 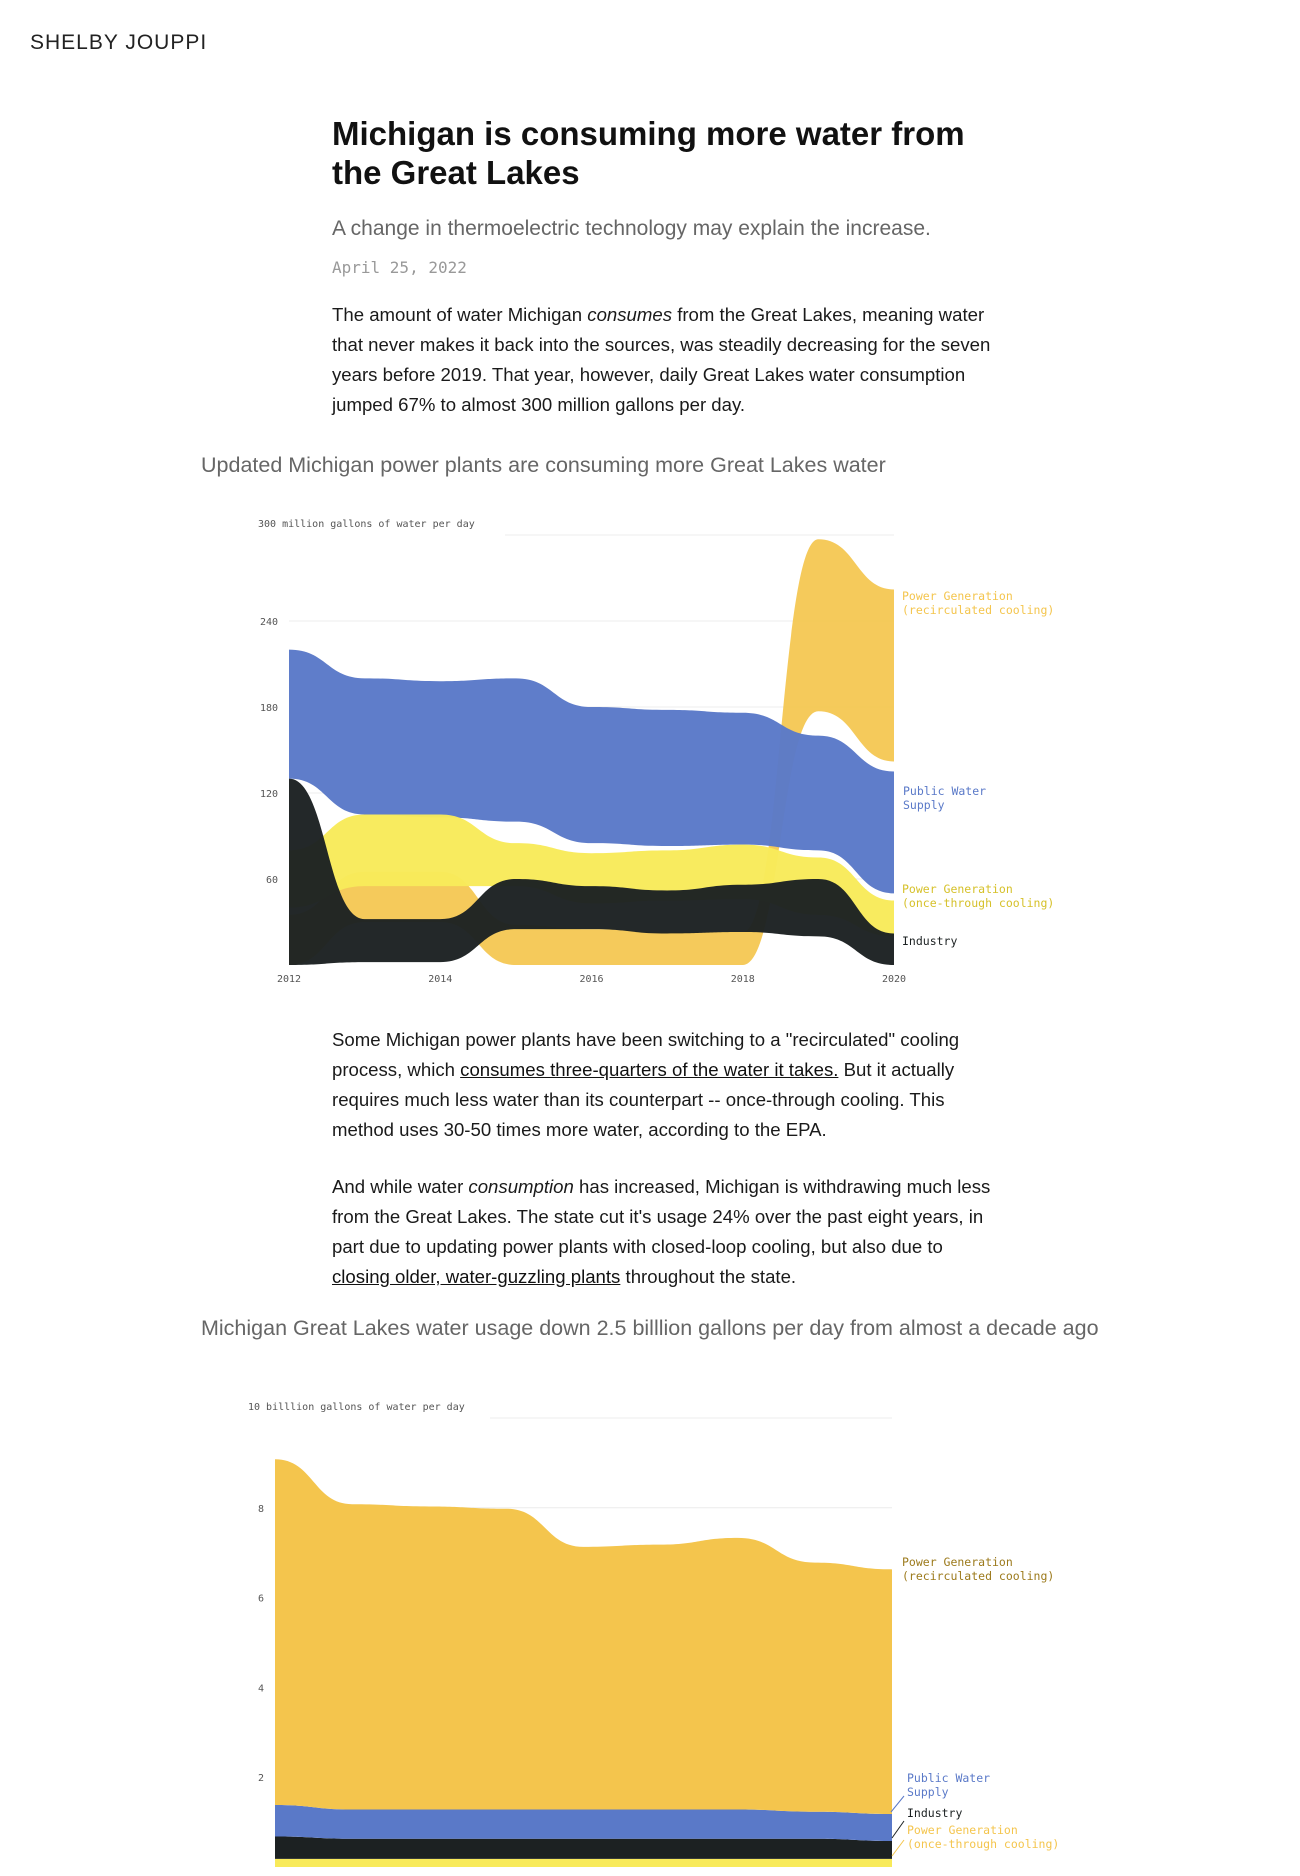 What do you see at coordinates (261, 1509) in the screenshot?
I see `y-tick-label: 8` at bounding box center [261, 1509].